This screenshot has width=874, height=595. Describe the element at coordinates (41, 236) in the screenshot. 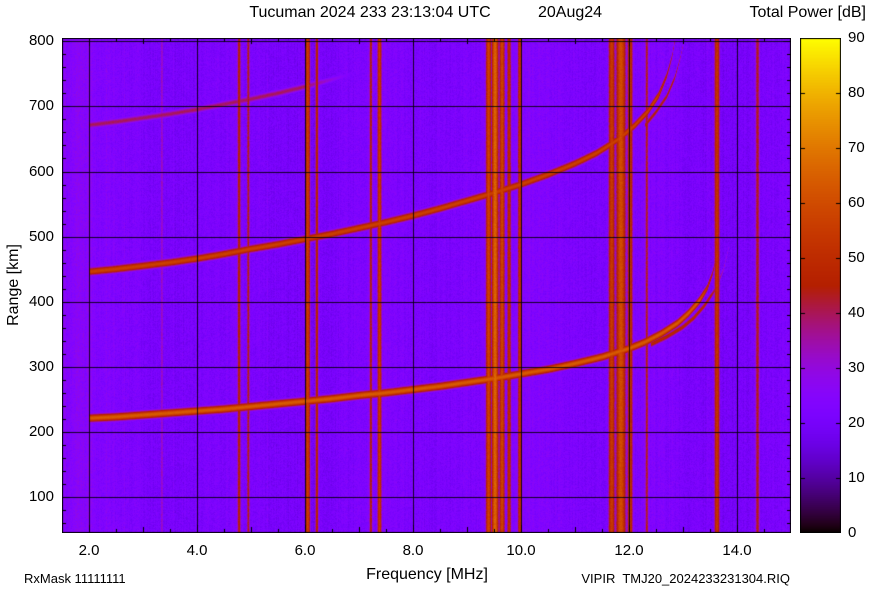

I see `y-tick-label: 500` at that location.